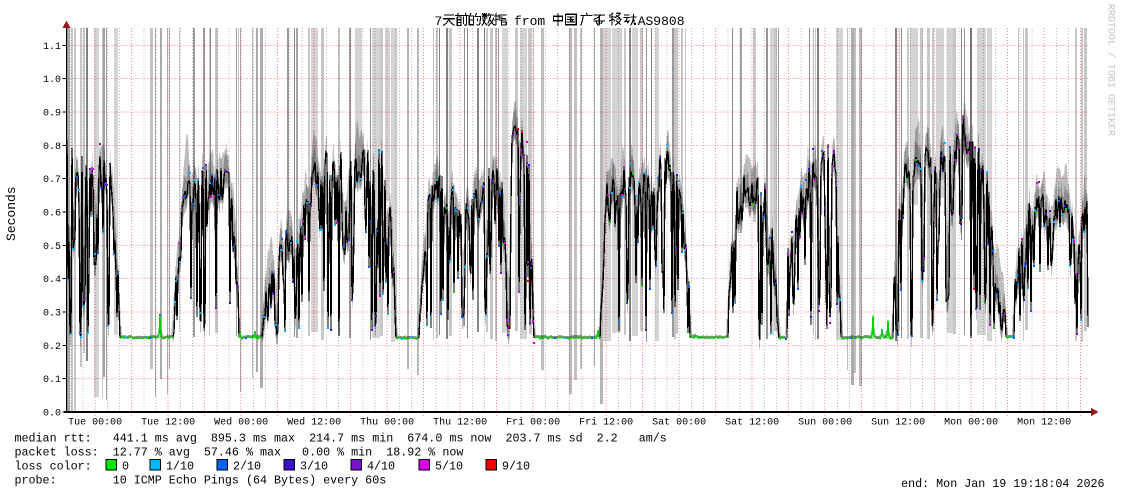  I want to click on svg-text: Mon 12:00, so click(1044, 423).